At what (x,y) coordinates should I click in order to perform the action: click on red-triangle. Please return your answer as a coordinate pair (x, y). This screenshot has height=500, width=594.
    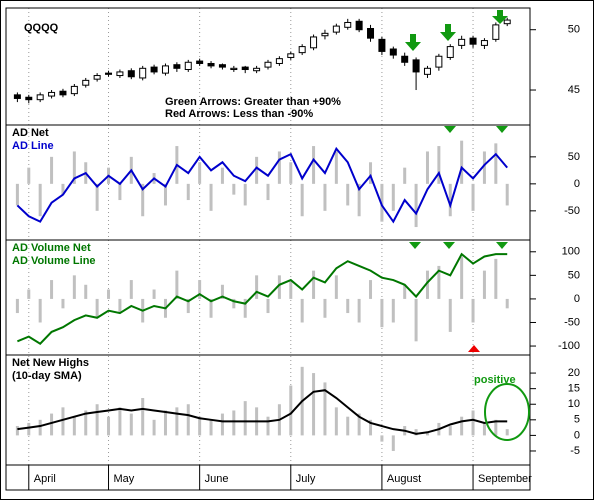
    Looking at the image, I should click on (474, 348).